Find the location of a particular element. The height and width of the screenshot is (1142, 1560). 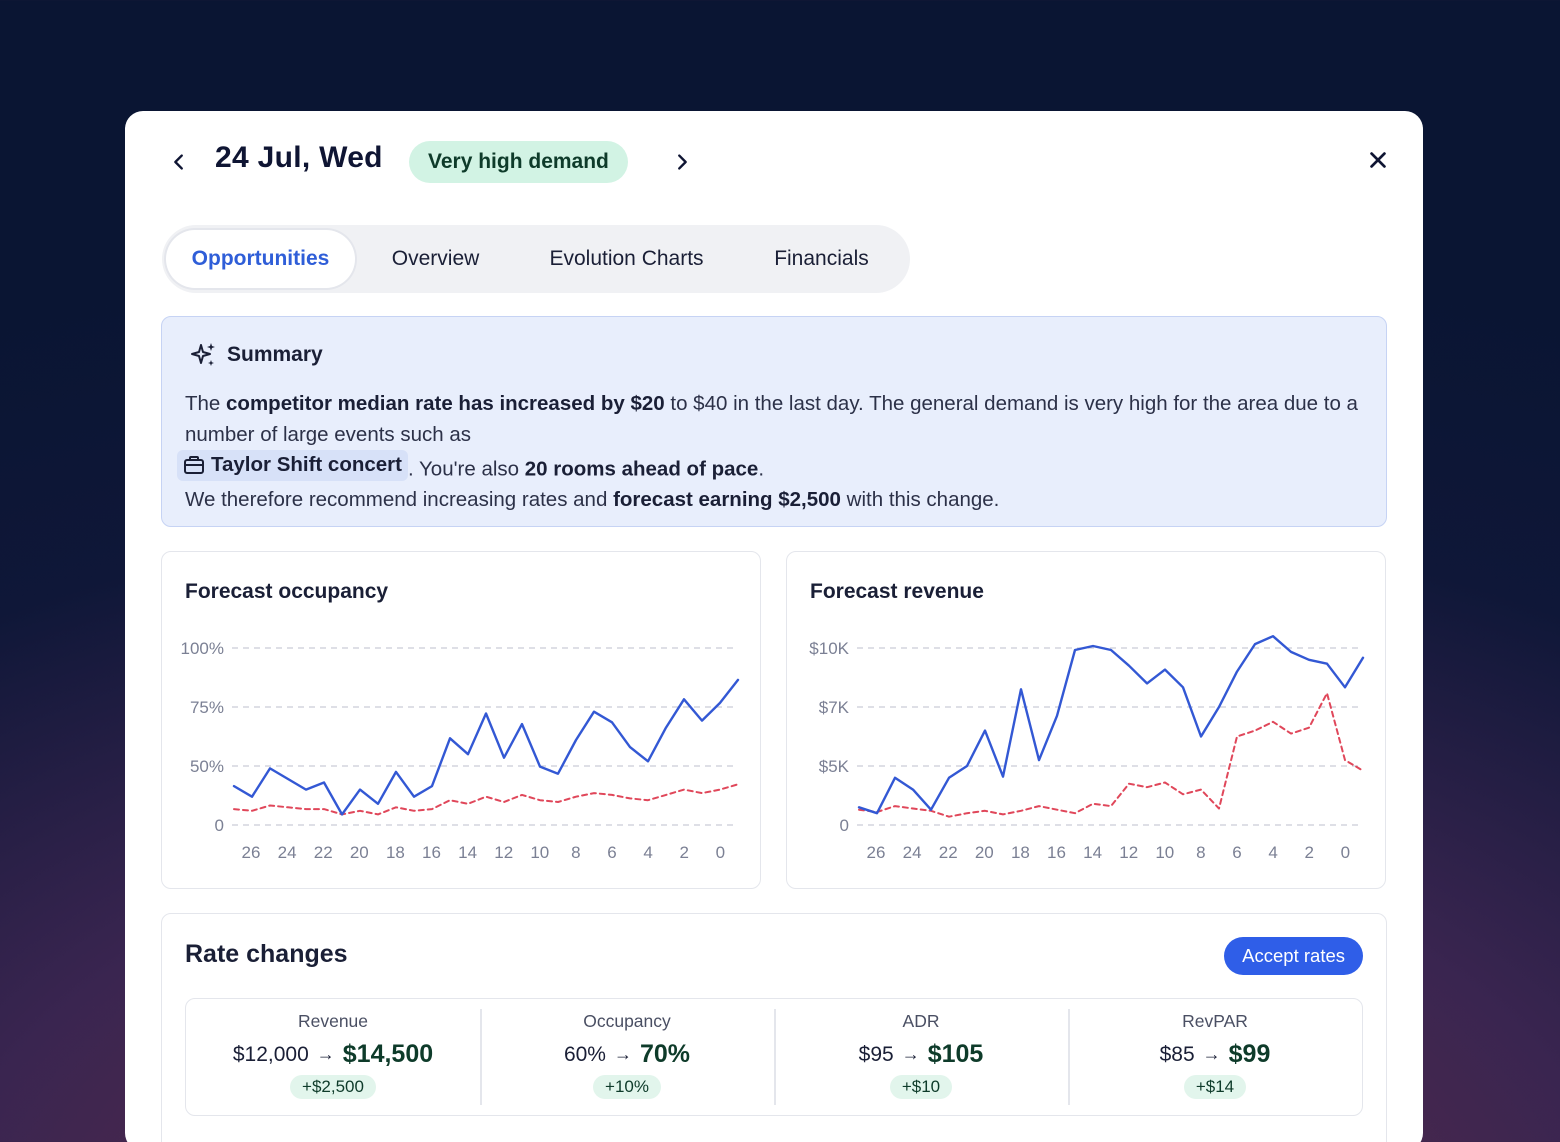

rate-changes-title: Rate changes is located at coordinates (266, 954).